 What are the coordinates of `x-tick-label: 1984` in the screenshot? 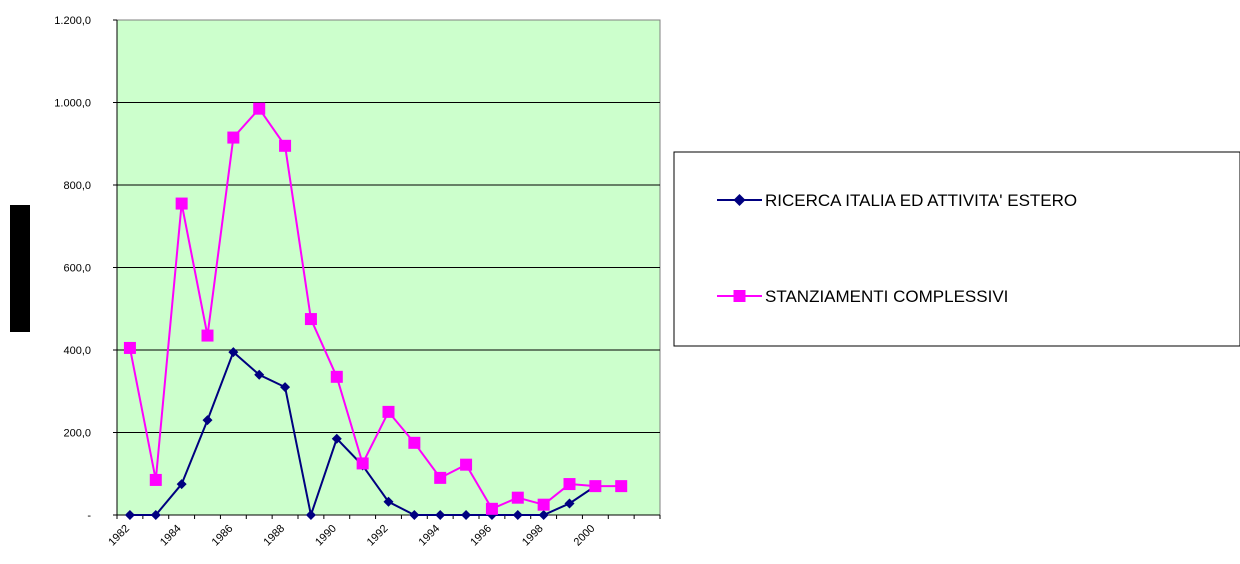 It's located at (171, 536).